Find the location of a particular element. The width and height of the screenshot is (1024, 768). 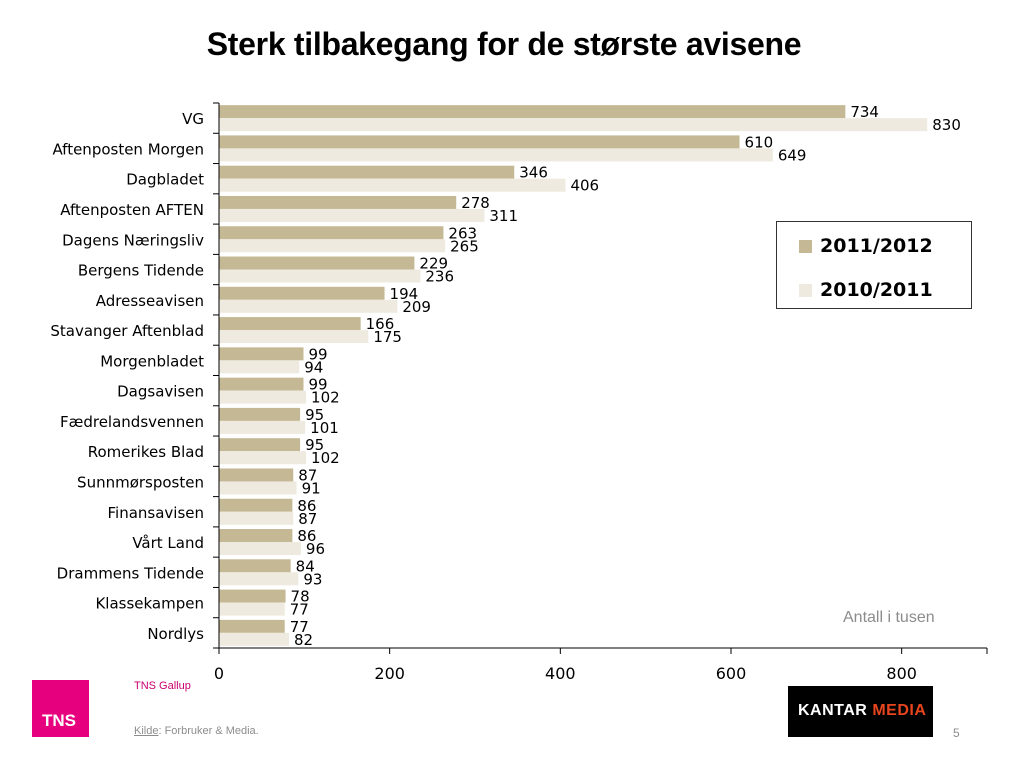

x-tick-label: 600 is located at coordinates (731, 673).